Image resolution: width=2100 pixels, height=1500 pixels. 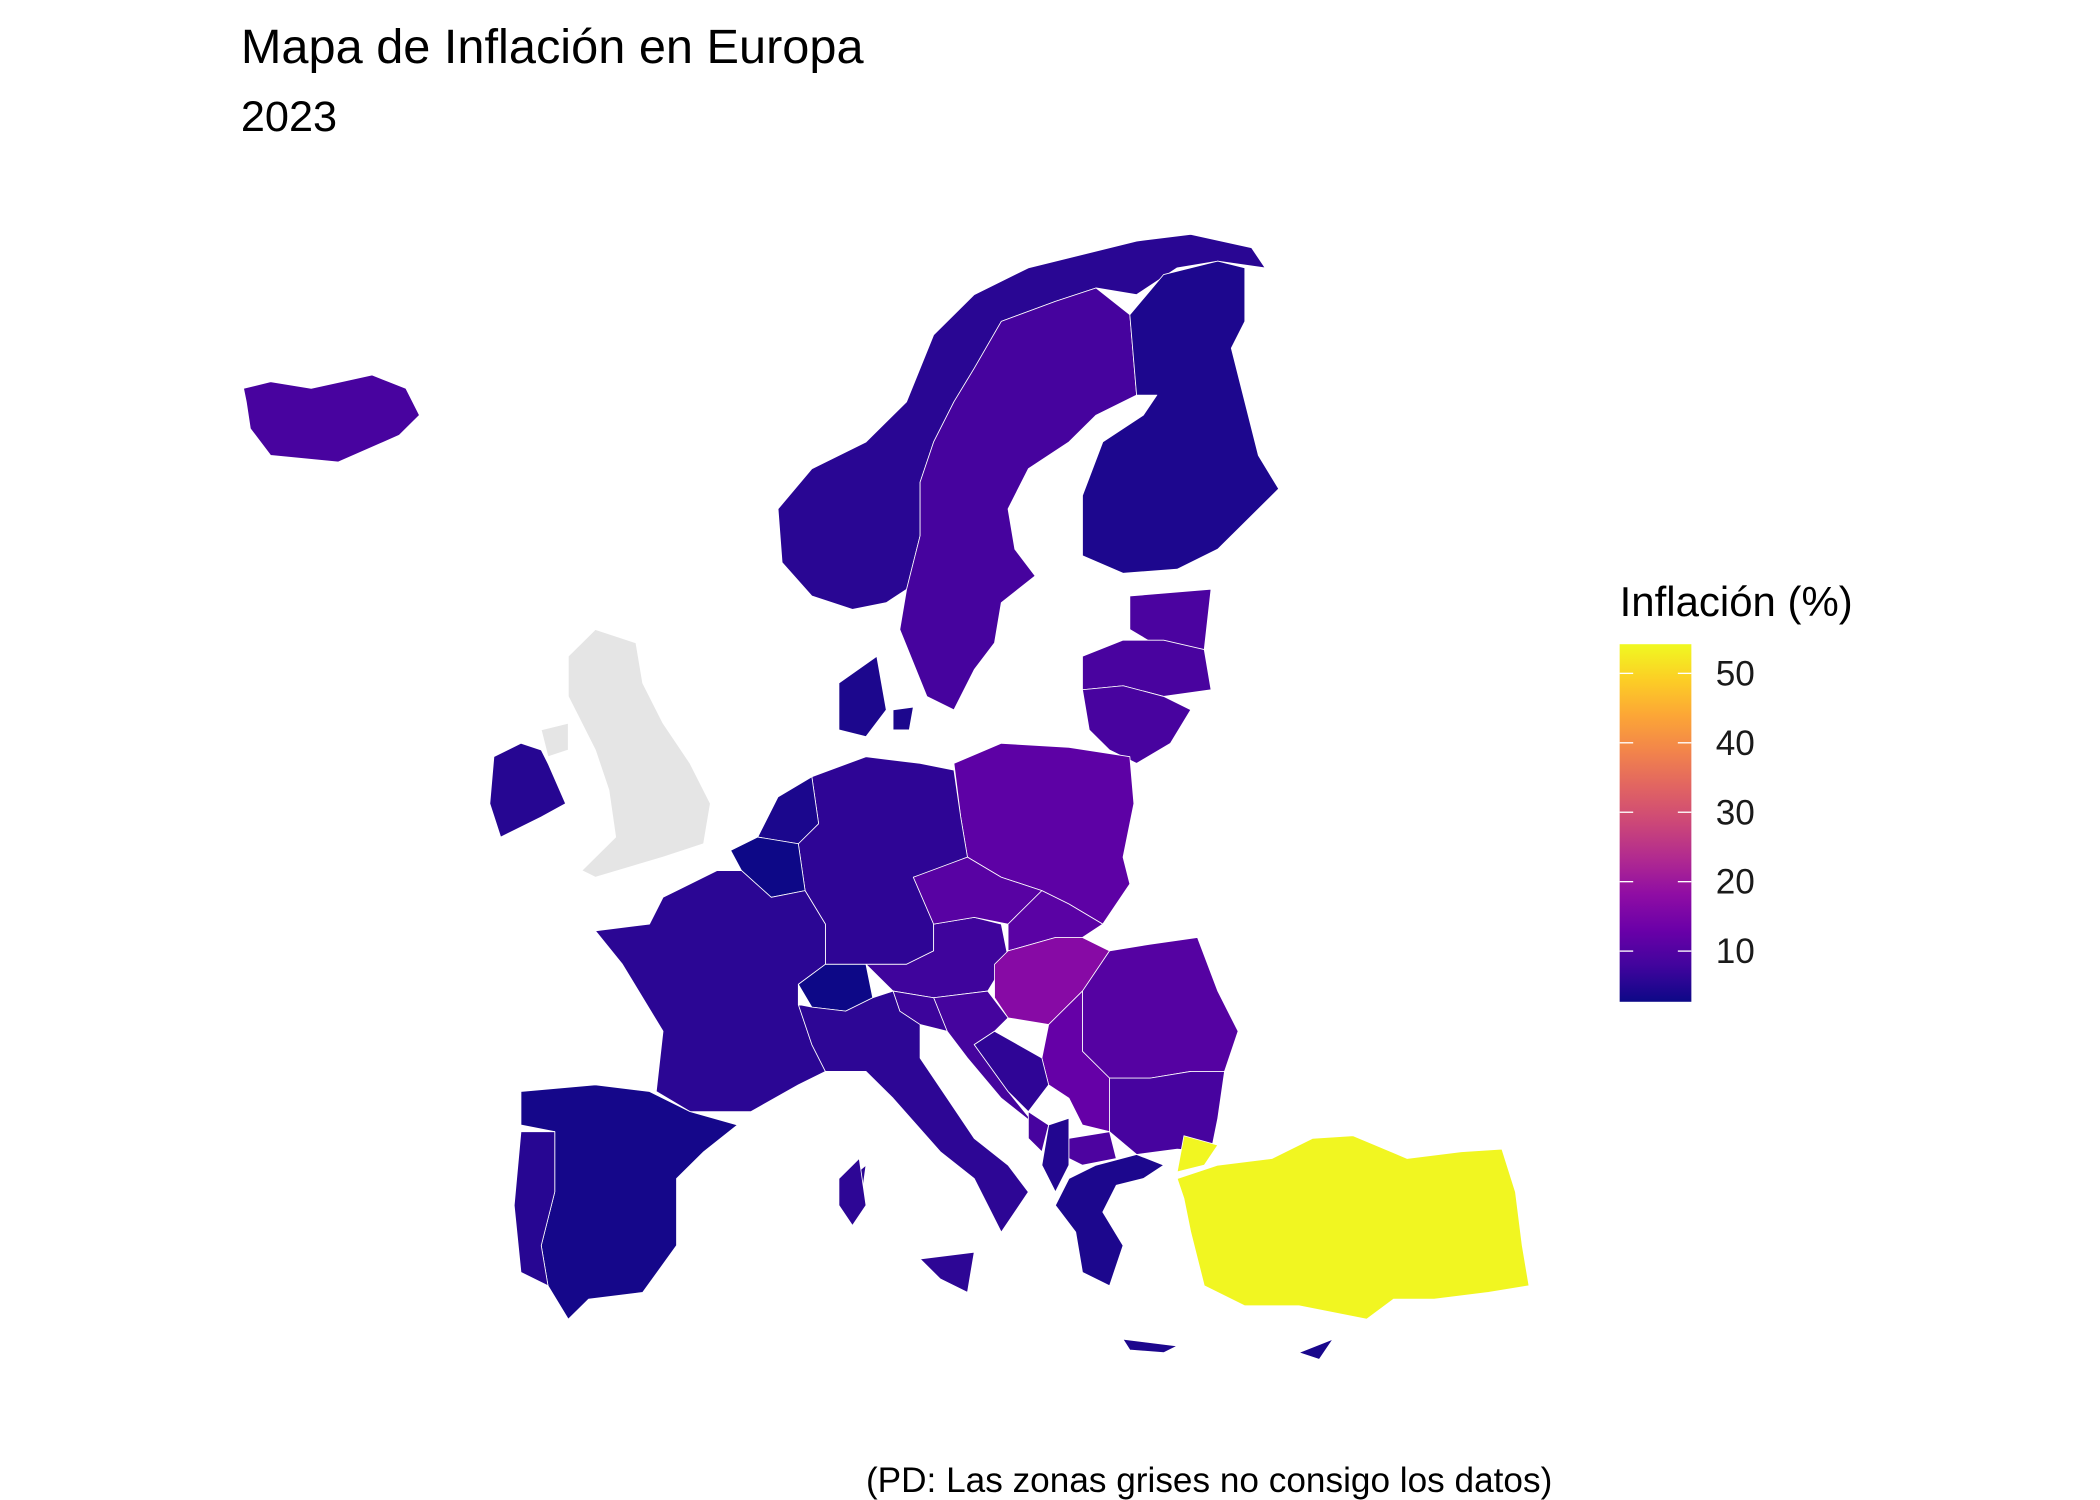 I want to click on colorbar-tick-label: 30, so click(x=1735, y=812).